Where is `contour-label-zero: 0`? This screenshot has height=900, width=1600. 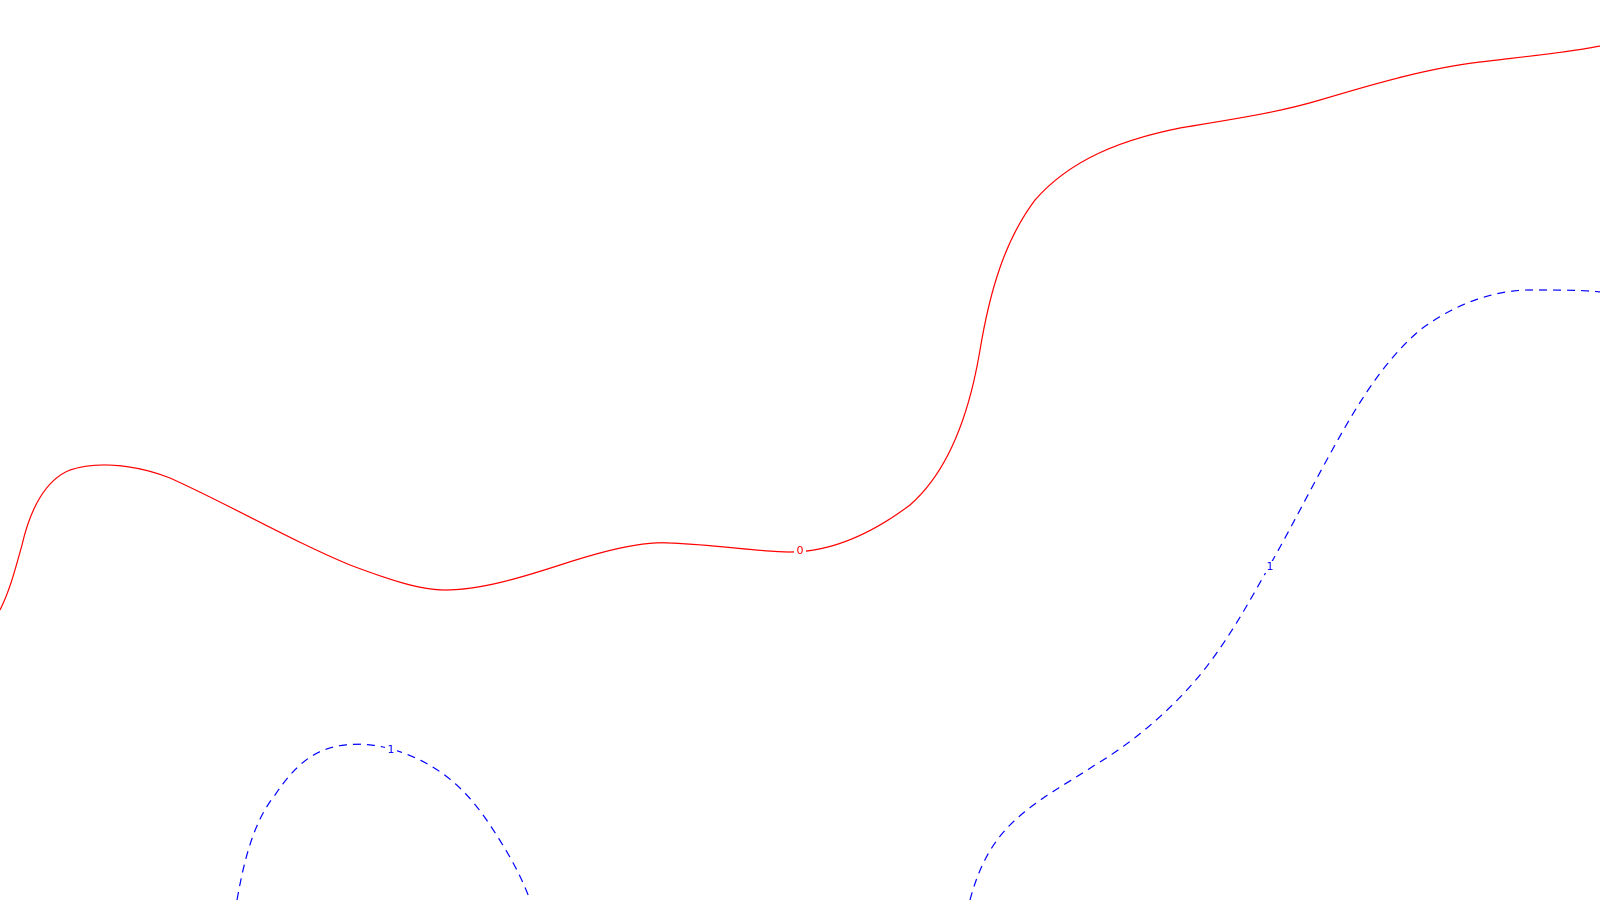
contour-label-zero: 0 is located at coordinates (800, 550).